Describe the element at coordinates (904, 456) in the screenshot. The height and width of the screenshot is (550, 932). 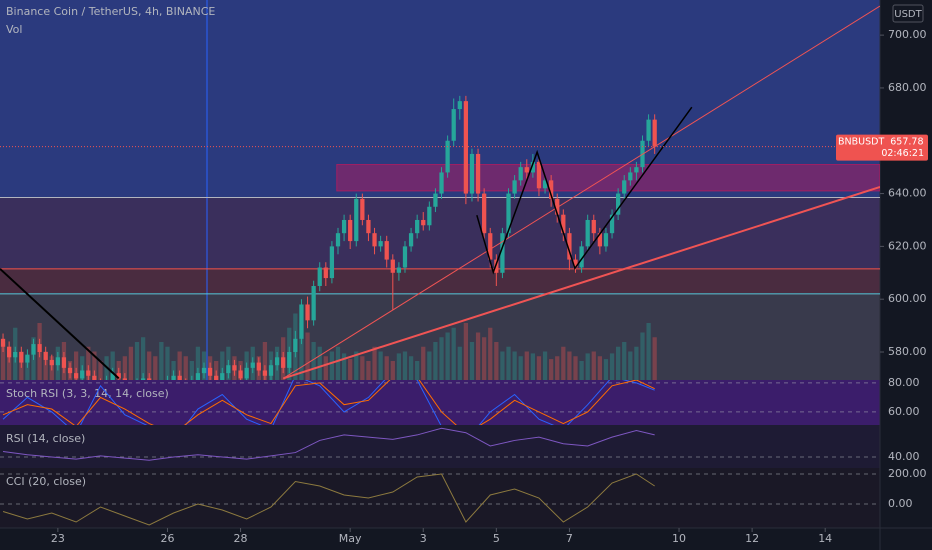
I see `indicator-tick-label: 40.00` at that location.